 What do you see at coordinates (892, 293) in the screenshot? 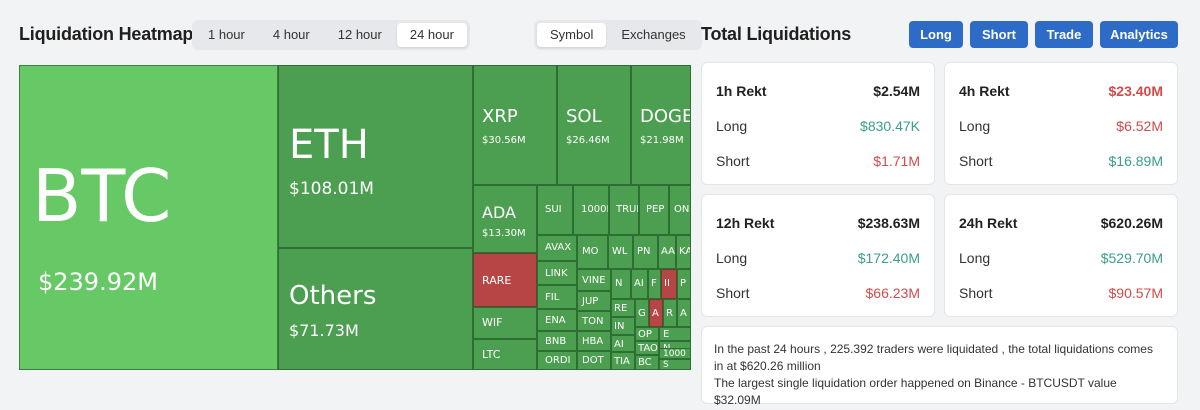
I see `short-value: $66.23M` at bounding box center [892, 293].